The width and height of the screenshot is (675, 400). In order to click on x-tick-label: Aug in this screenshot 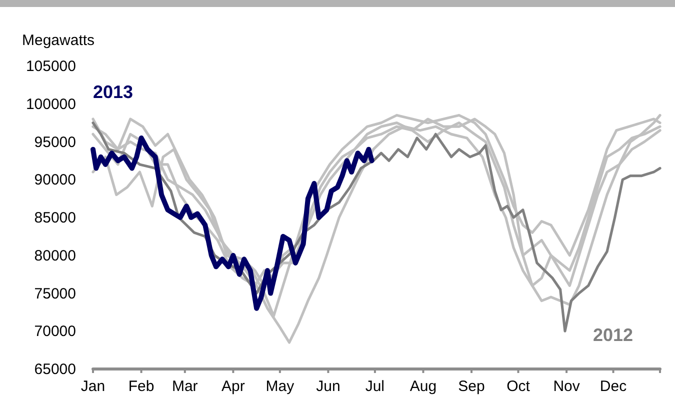, I will do `click(423, 386)`.